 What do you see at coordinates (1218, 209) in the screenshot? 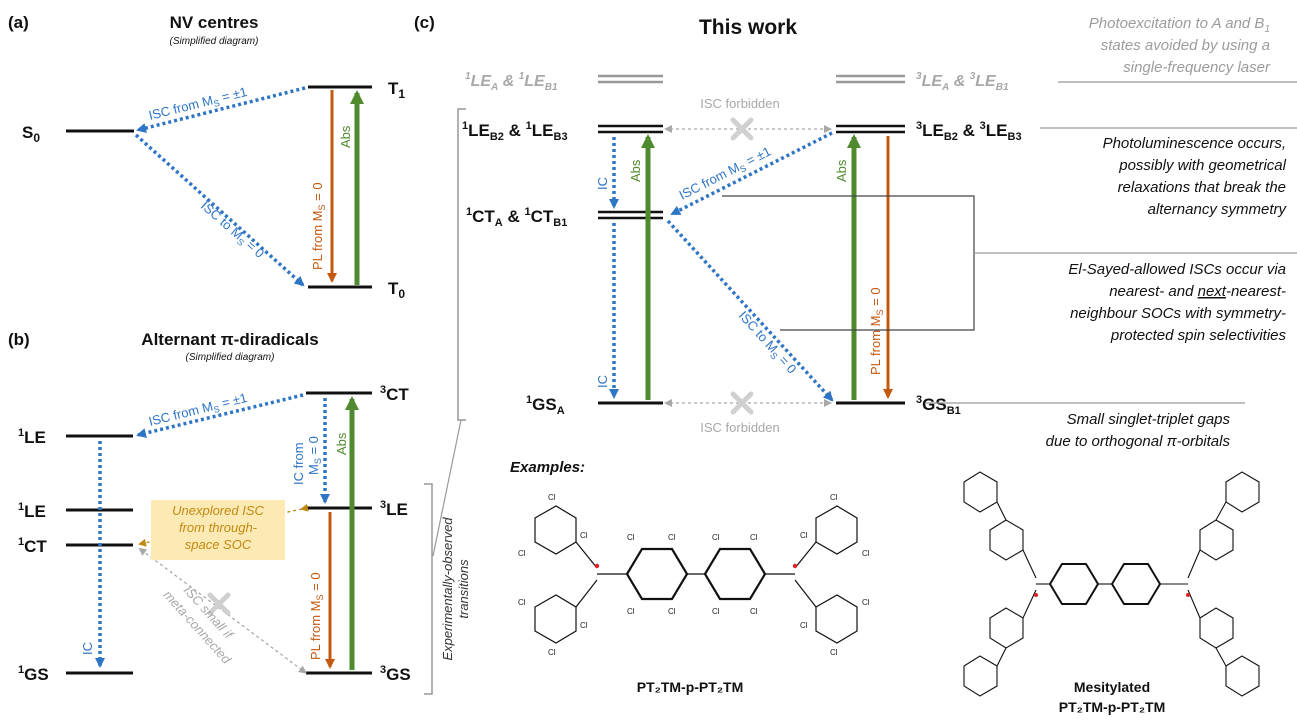
I see `note2-line4: alternancy symmetry` at bounding box center [1218, 209].